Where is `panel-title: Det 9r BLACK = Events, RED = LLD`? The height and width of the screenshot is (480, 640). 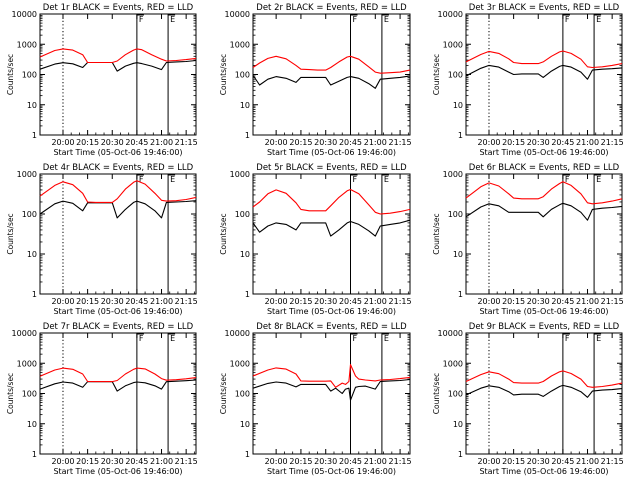 panel-title: Det 9r BLACK = Events, RED = LLD is located at coordinates (544, 327).